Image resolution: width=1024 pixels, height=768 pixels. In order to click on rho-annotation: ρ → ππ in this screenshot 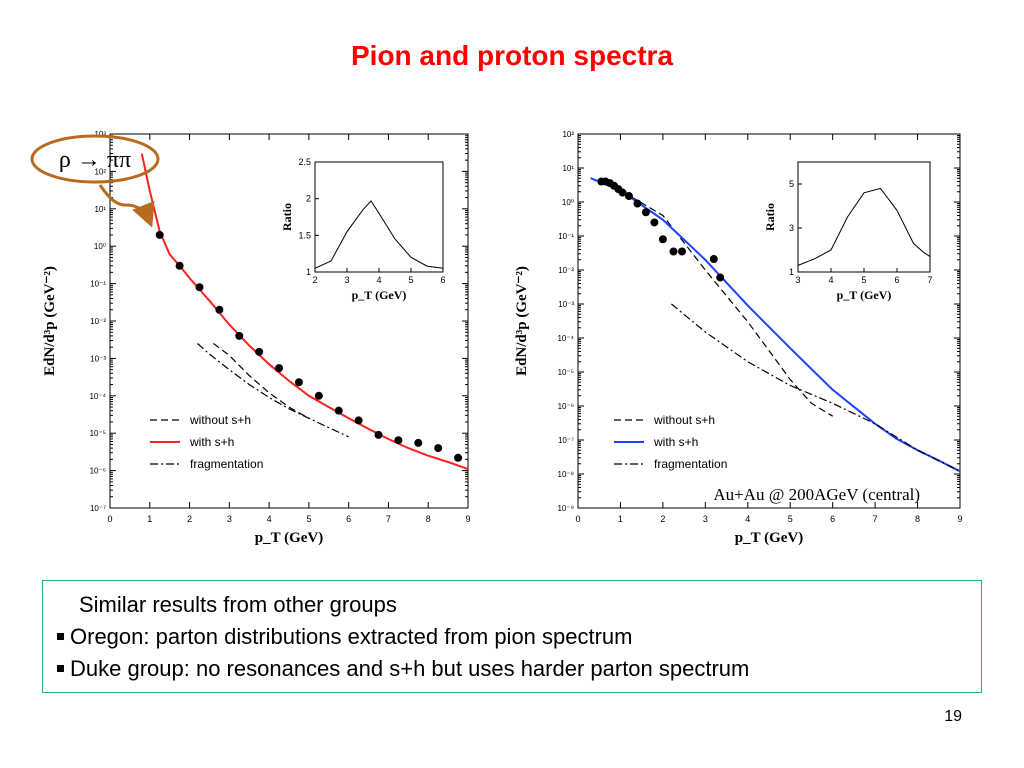, I will do `click(97, 159)`.